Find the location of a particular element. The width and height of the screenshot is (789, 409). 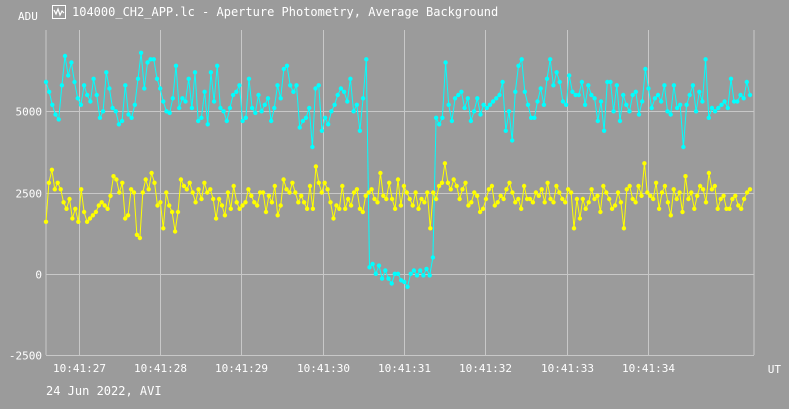

y-tick-label: 5000 is located at coordinates (29, 112).